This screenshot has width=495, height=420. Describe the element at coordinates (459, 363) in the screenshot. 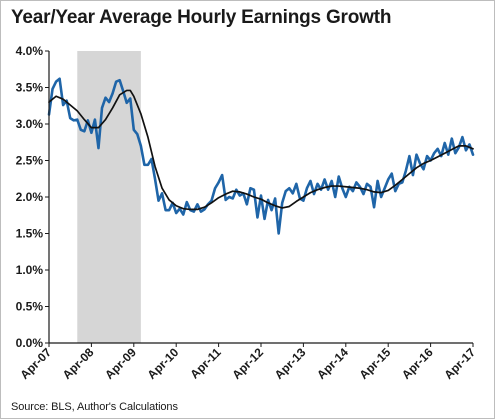

I see `x-tick-label: Apr-17` at that location.